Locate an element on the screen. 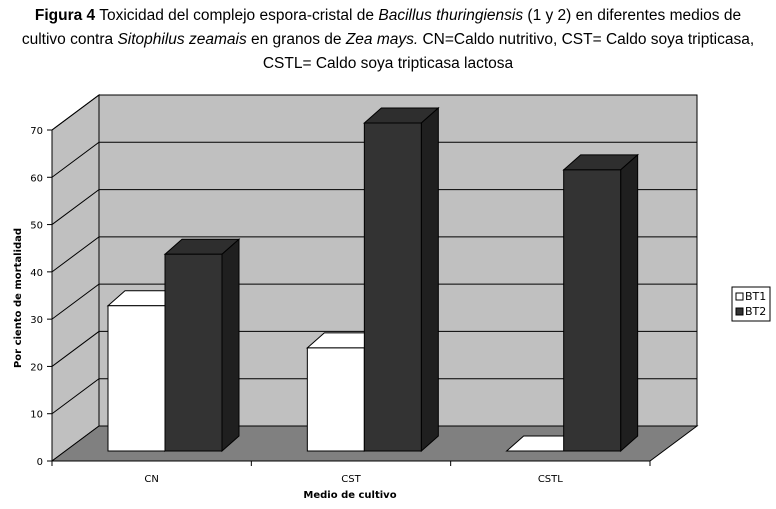 This screenshot has width=776, height=509. caption-species-2: Sitophilus zeamais is located at coordinates (182, 39).